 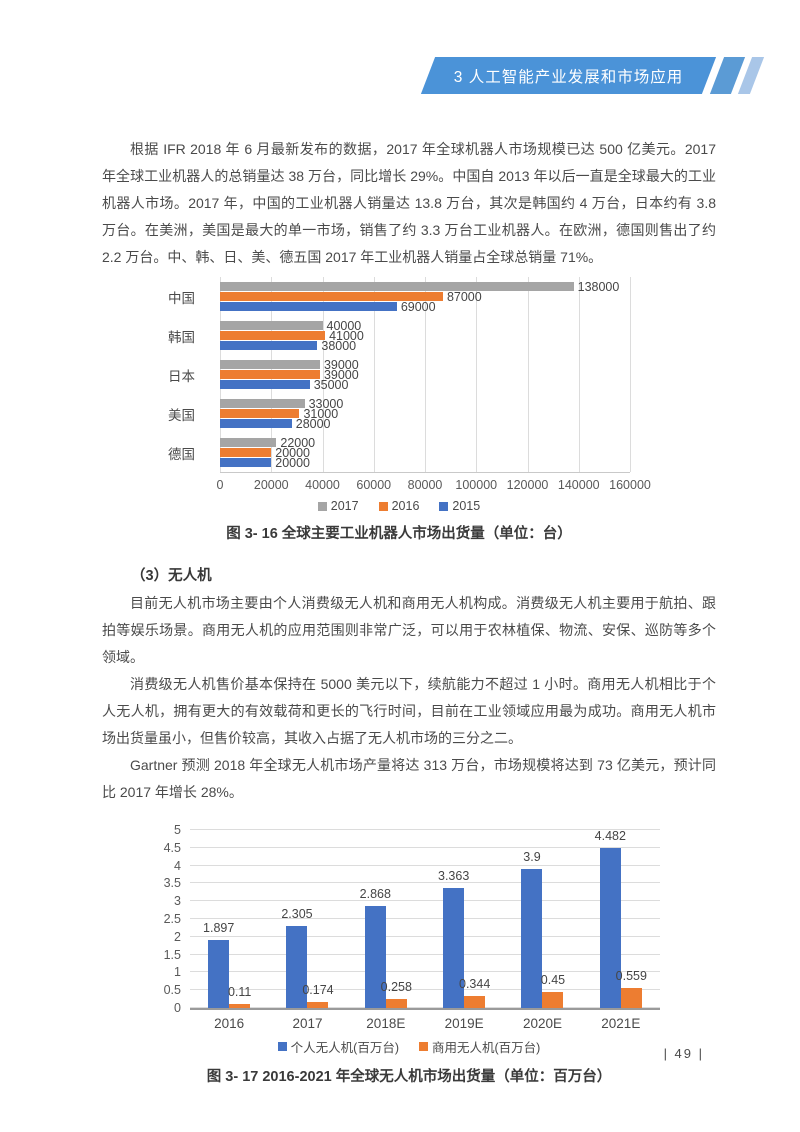 I want to click on bar-row: 33000, so click(x=425, y=403).